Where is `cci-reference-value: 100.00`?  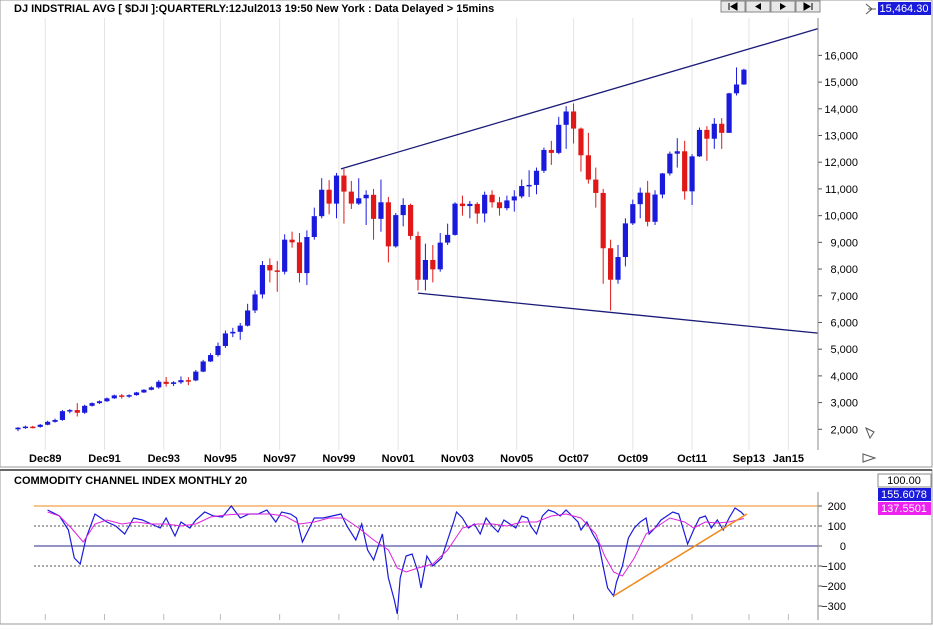 cci-reference-value: 100.00 is located at coordinates (904, 481).